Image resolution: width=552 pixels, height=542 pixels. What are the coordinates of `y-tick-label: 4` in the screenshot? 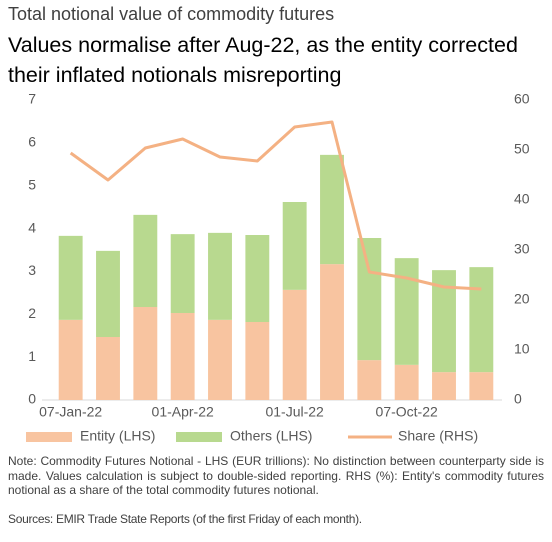 It's located at (32, 227).